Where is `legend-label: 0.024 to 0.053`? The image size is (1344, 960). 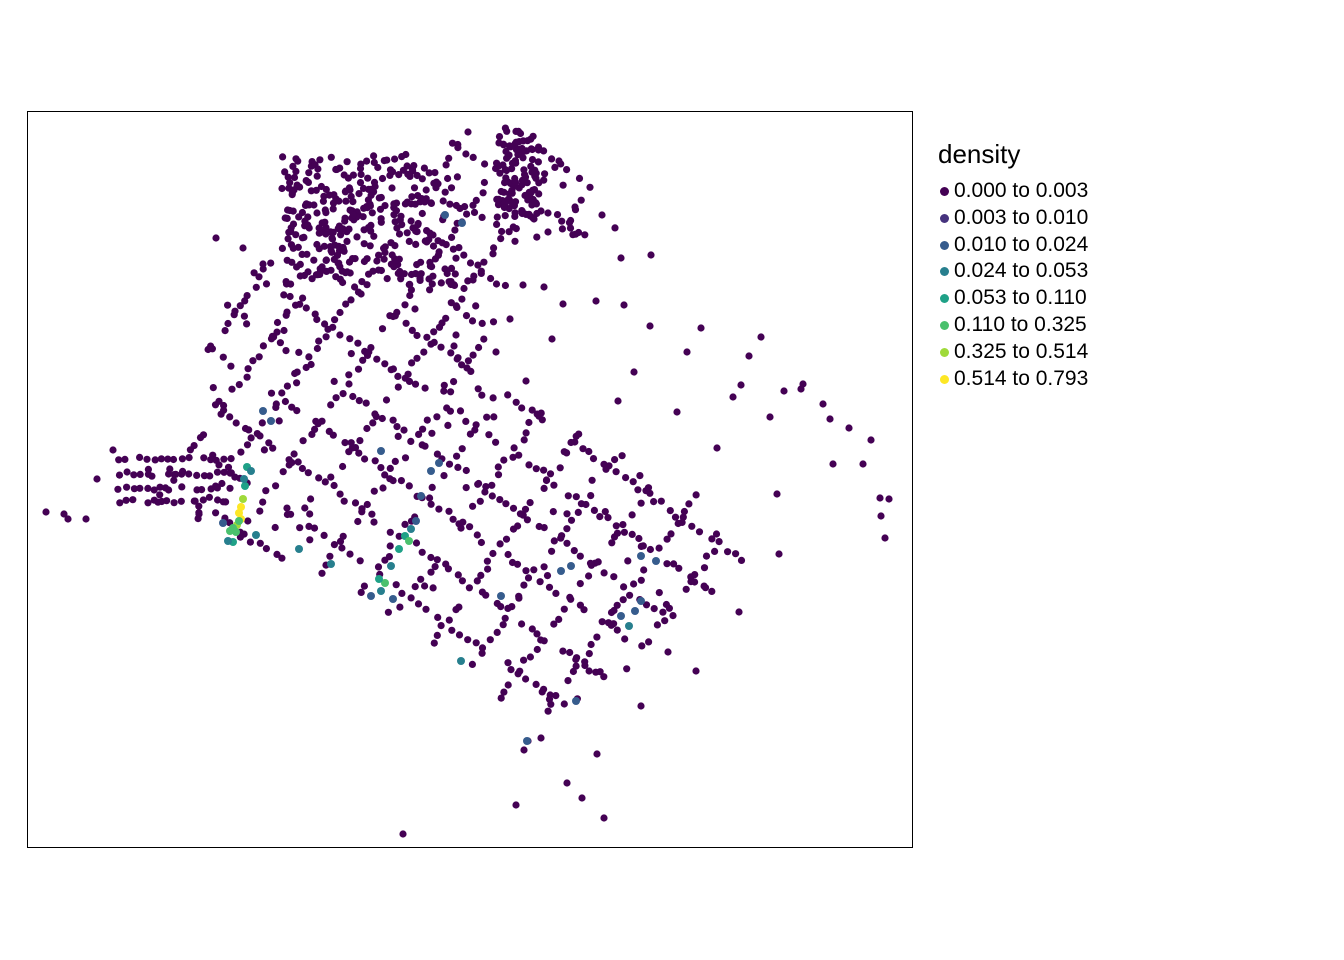
legend-label: 0.024 to 0.053 is located at coordinates (1021, 271).